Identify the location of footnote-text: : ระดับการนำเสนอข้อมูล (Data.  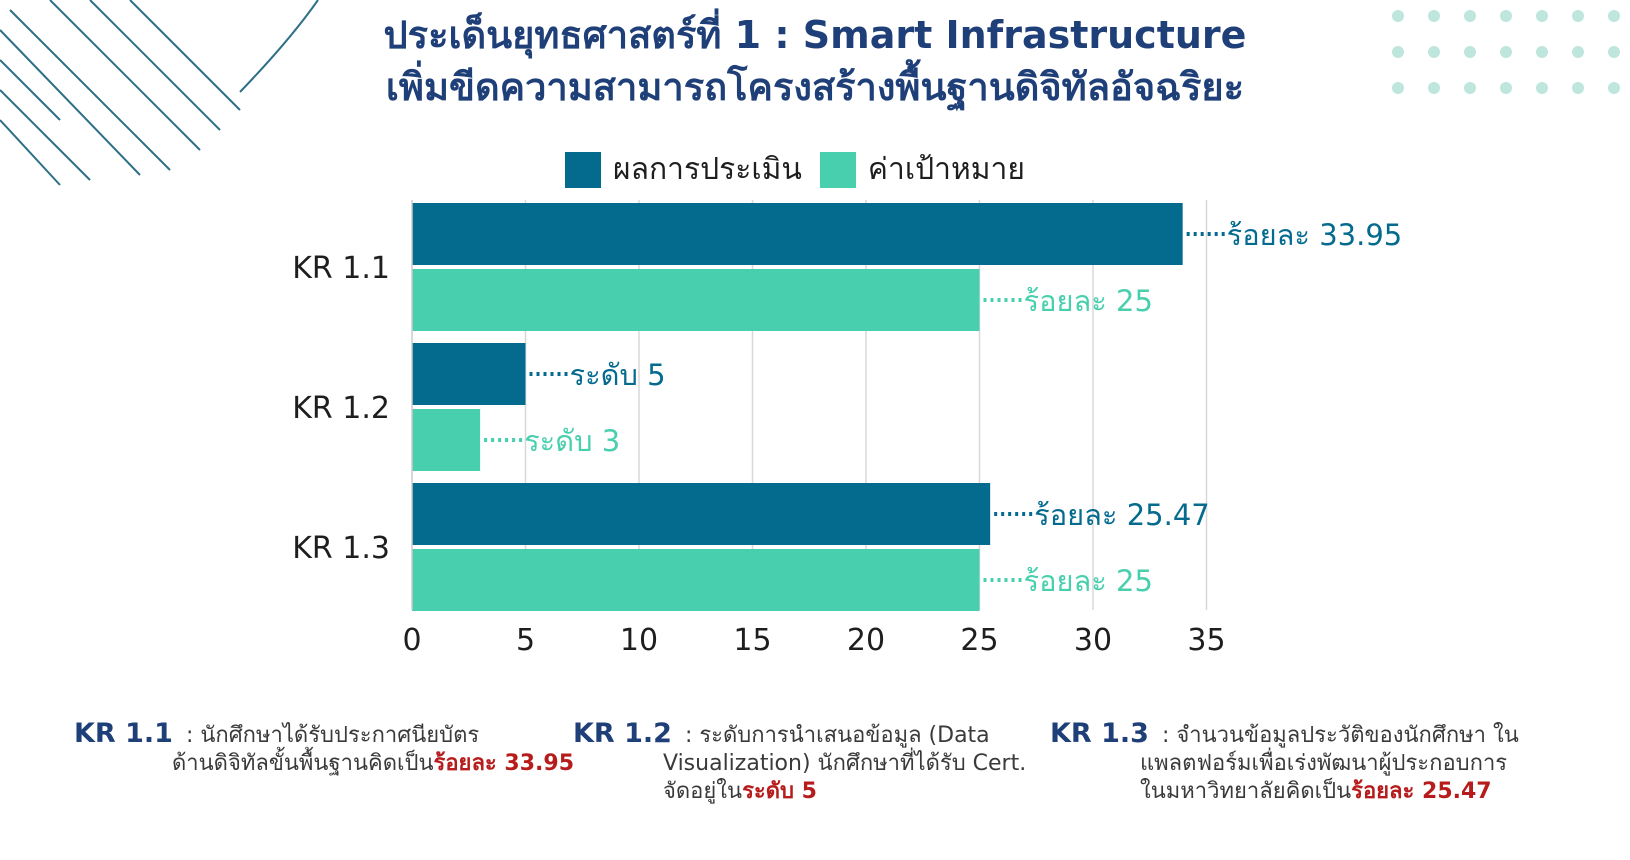
(837, 735).